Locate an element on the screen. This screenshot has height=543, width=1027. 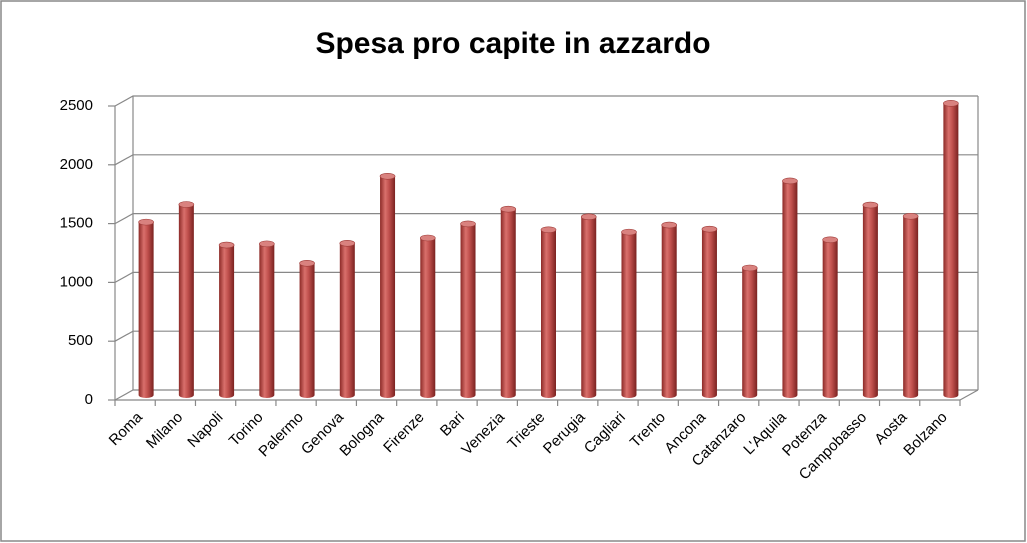
y-tick-label: 2500 is located at coordinates (76, 105).